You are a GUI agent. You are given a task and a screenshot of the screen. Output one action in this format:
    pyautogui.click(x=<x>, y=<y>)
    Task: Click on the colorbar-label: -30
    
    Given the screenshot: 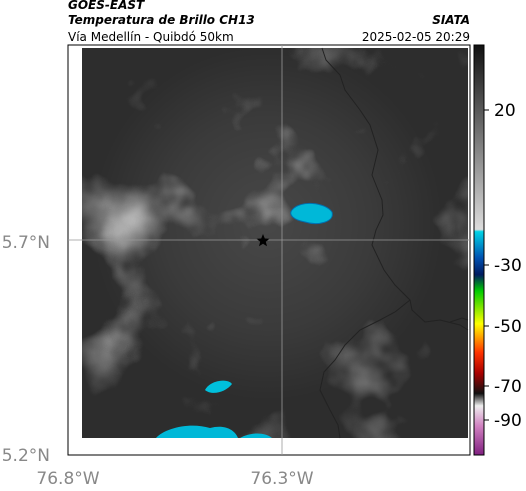 What is the action you would take?
    pyautogui.click(x=508, y=266)
    